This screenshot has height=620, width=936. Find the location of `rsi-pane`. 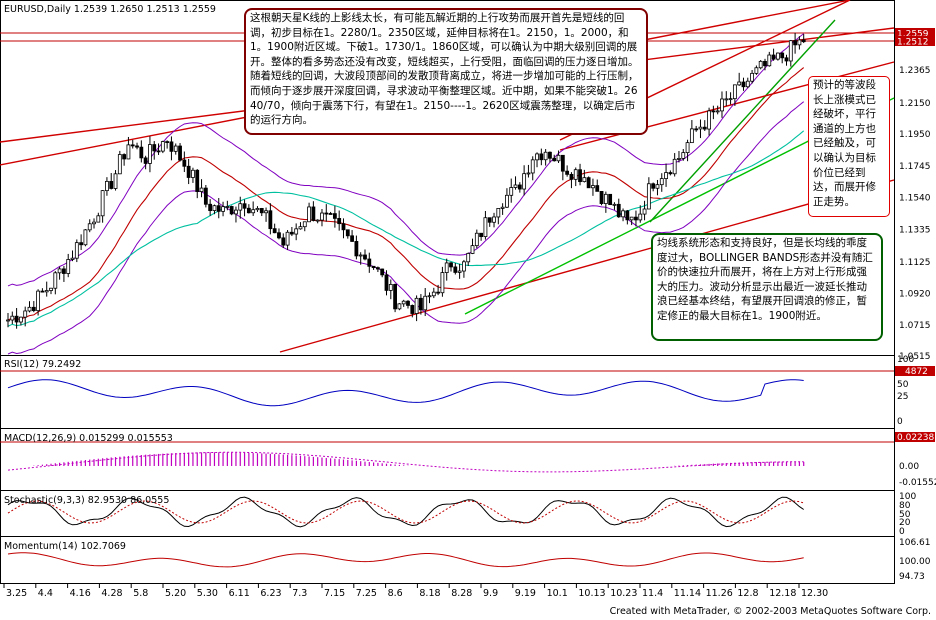

rsi-pane is located at coordinates (447, 392).